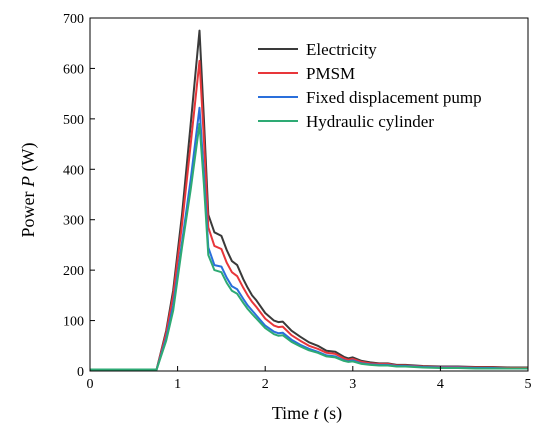  I want to click on y-axis-title: Power P (W), so click(28, 190).